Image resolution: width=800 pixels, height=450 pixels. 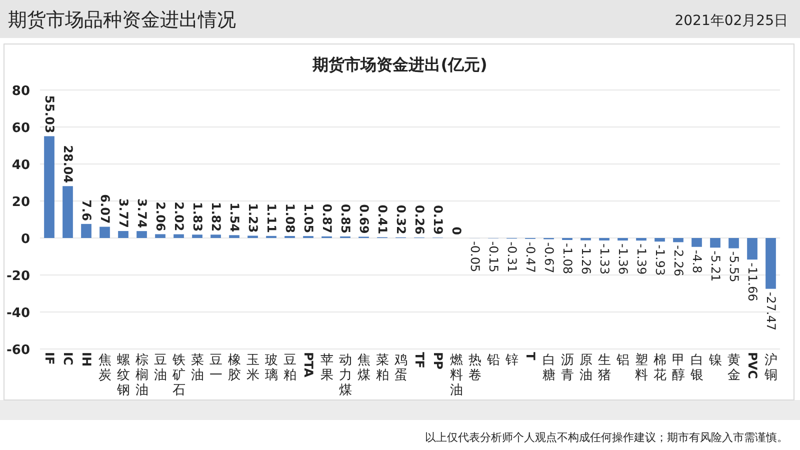 What do you see at coordinates (530, 356) in the screenshot?
I see `x-tick-label: T` at bounding box center [530, 356].